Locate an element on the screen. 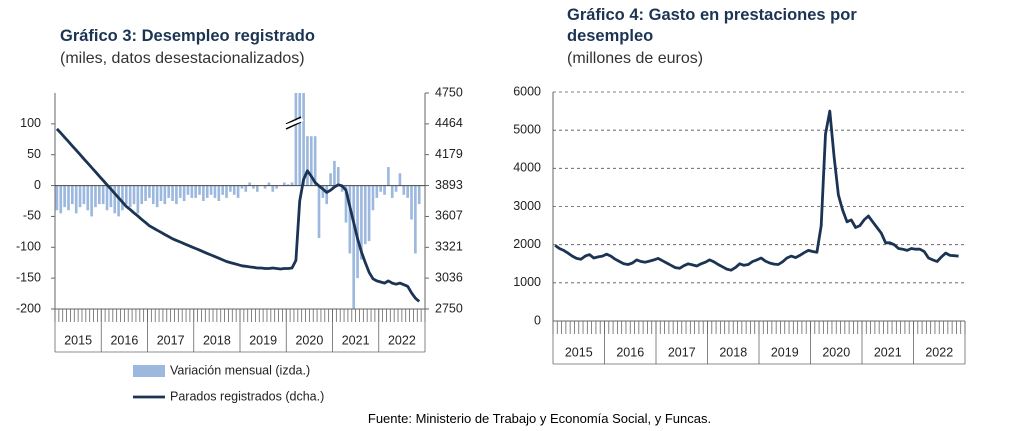 This screenshot has height=431, width=1024. axis-break is located at coordinates (293, 123).